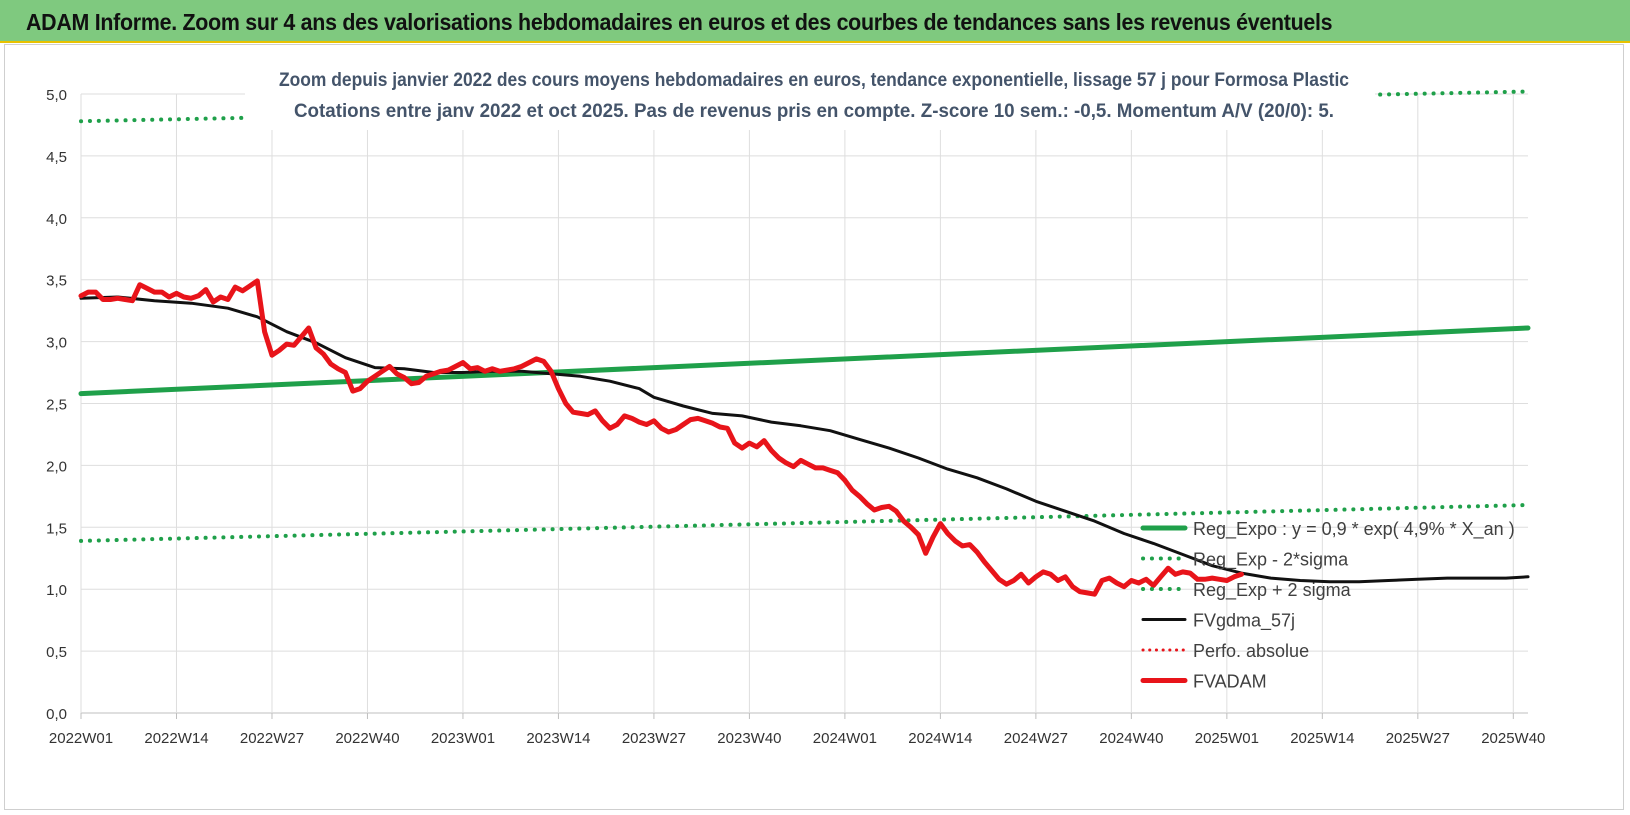  I want to click on y-tick-label: 2,0, so click(56, 466).